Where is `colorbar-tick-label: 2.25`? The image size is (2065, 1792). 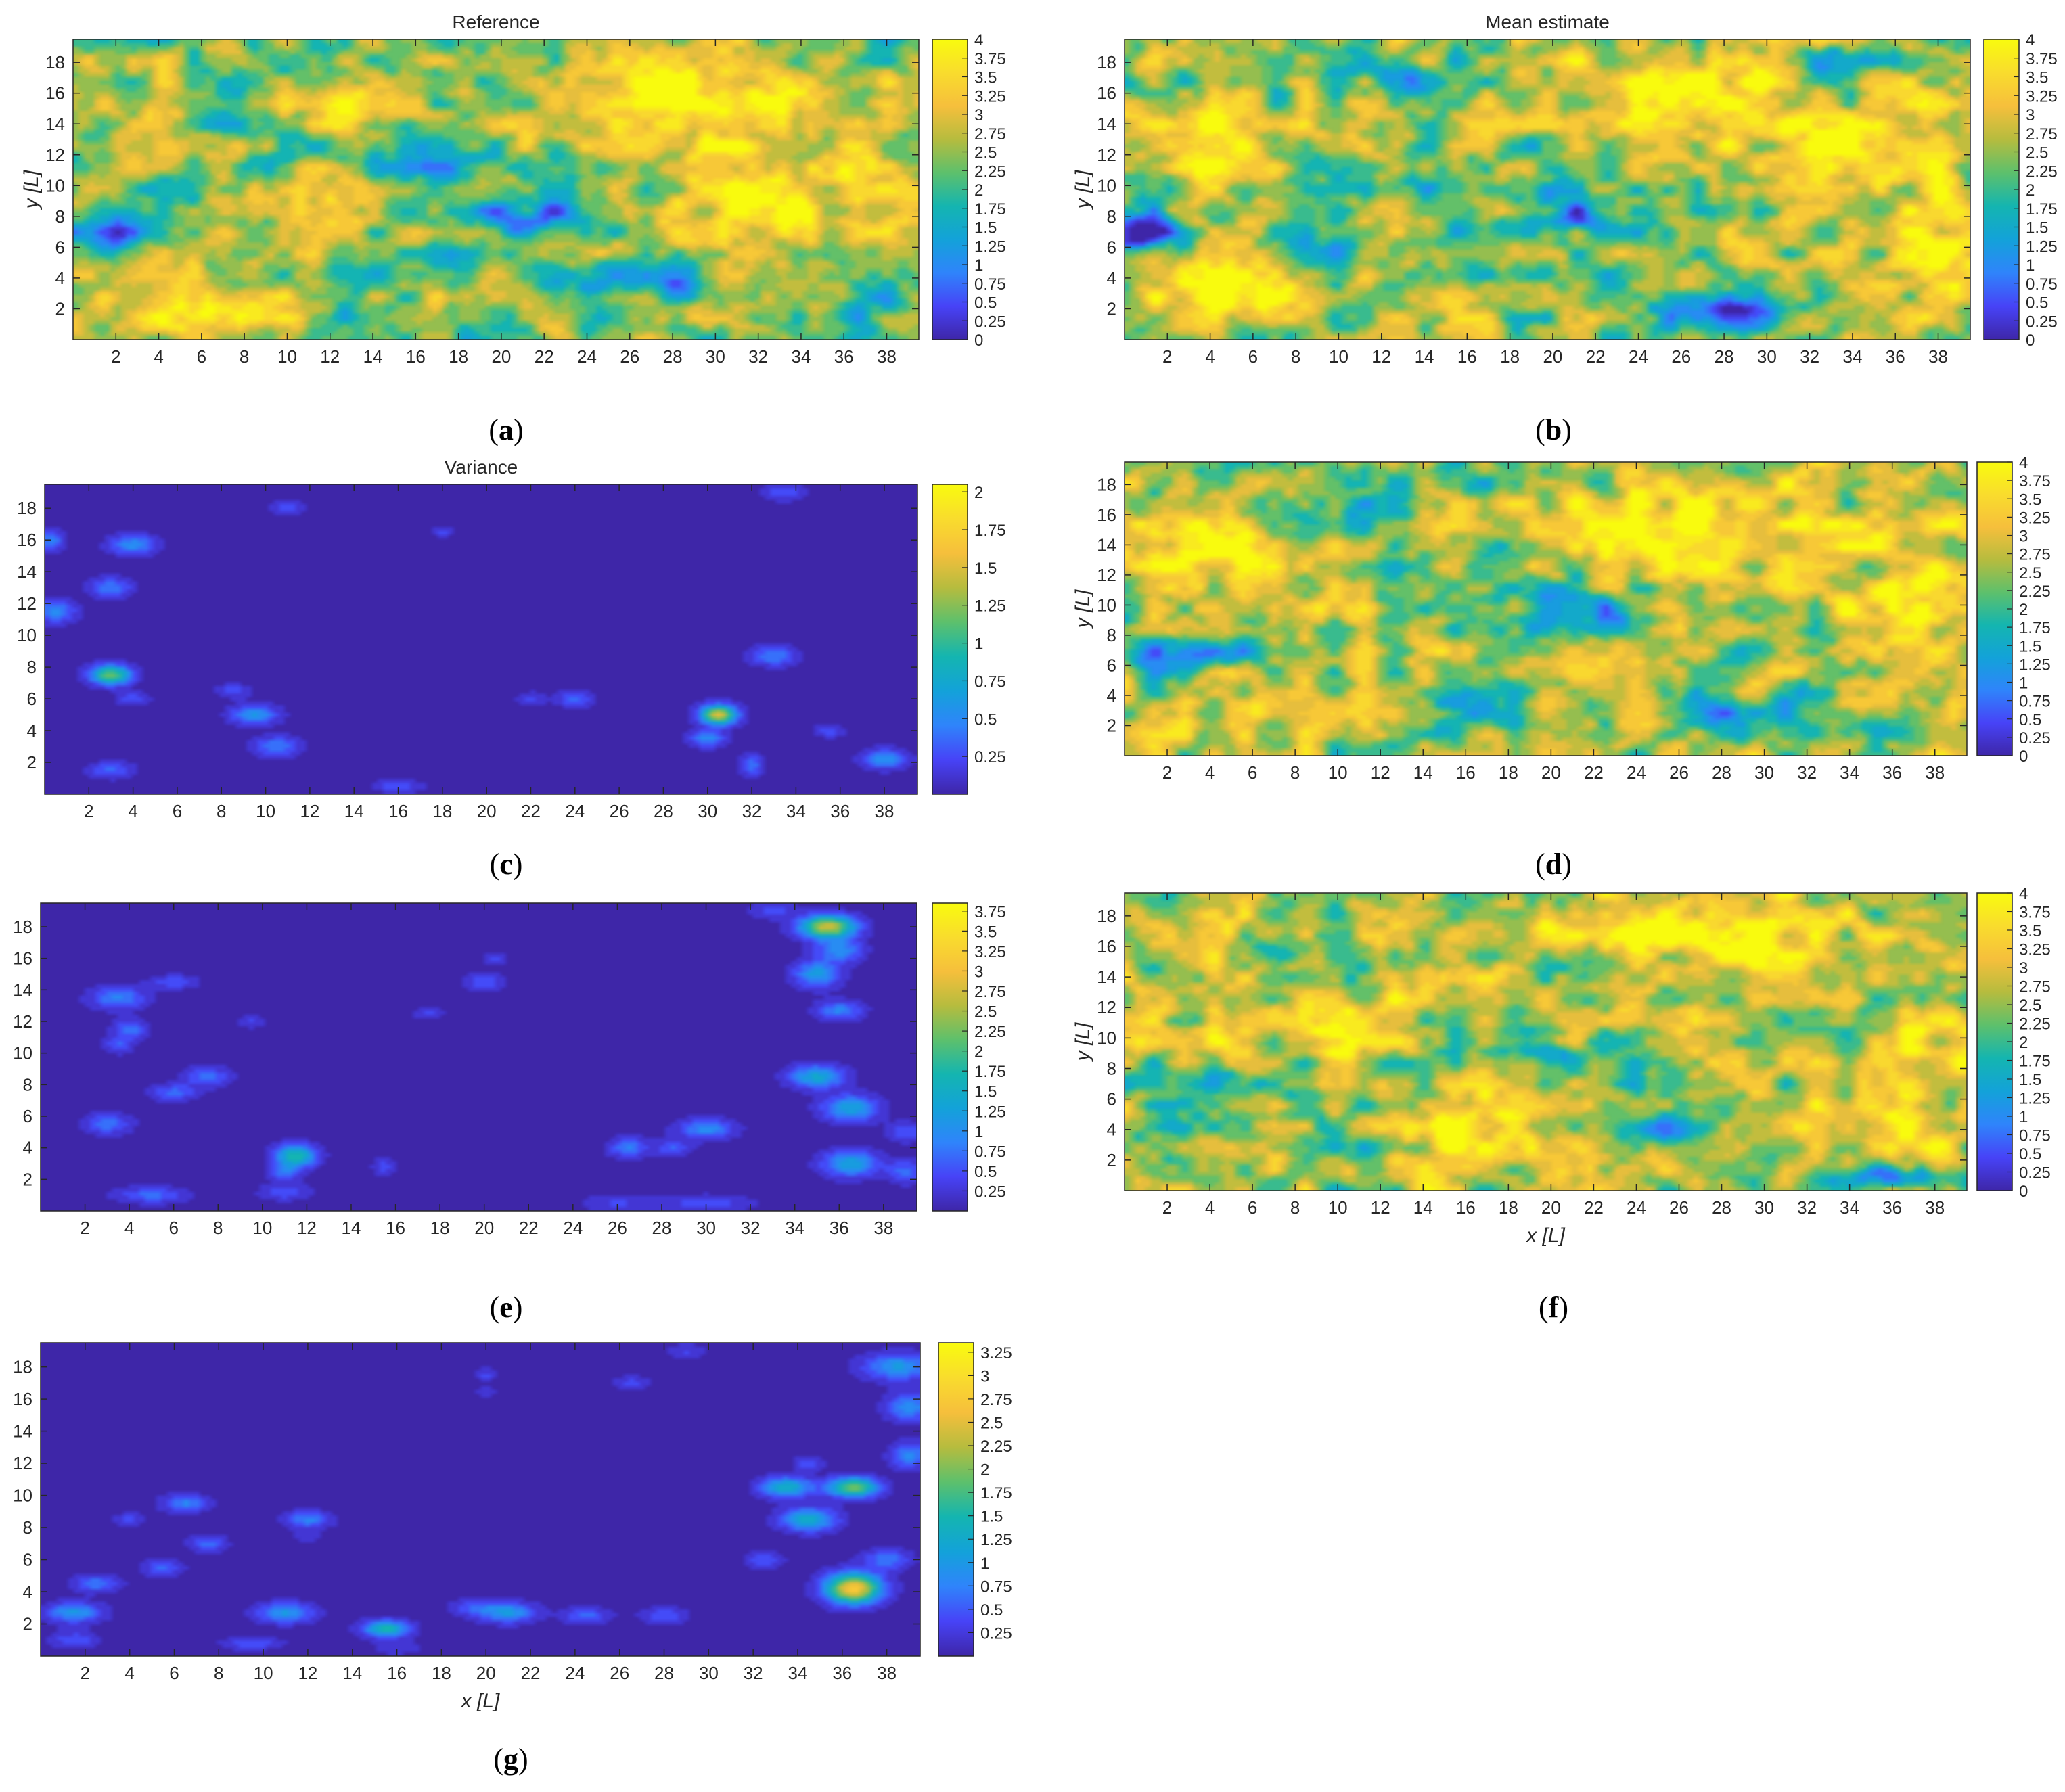
colorbar-tick-label: 2.25 is located at coordinates (996, 1447).